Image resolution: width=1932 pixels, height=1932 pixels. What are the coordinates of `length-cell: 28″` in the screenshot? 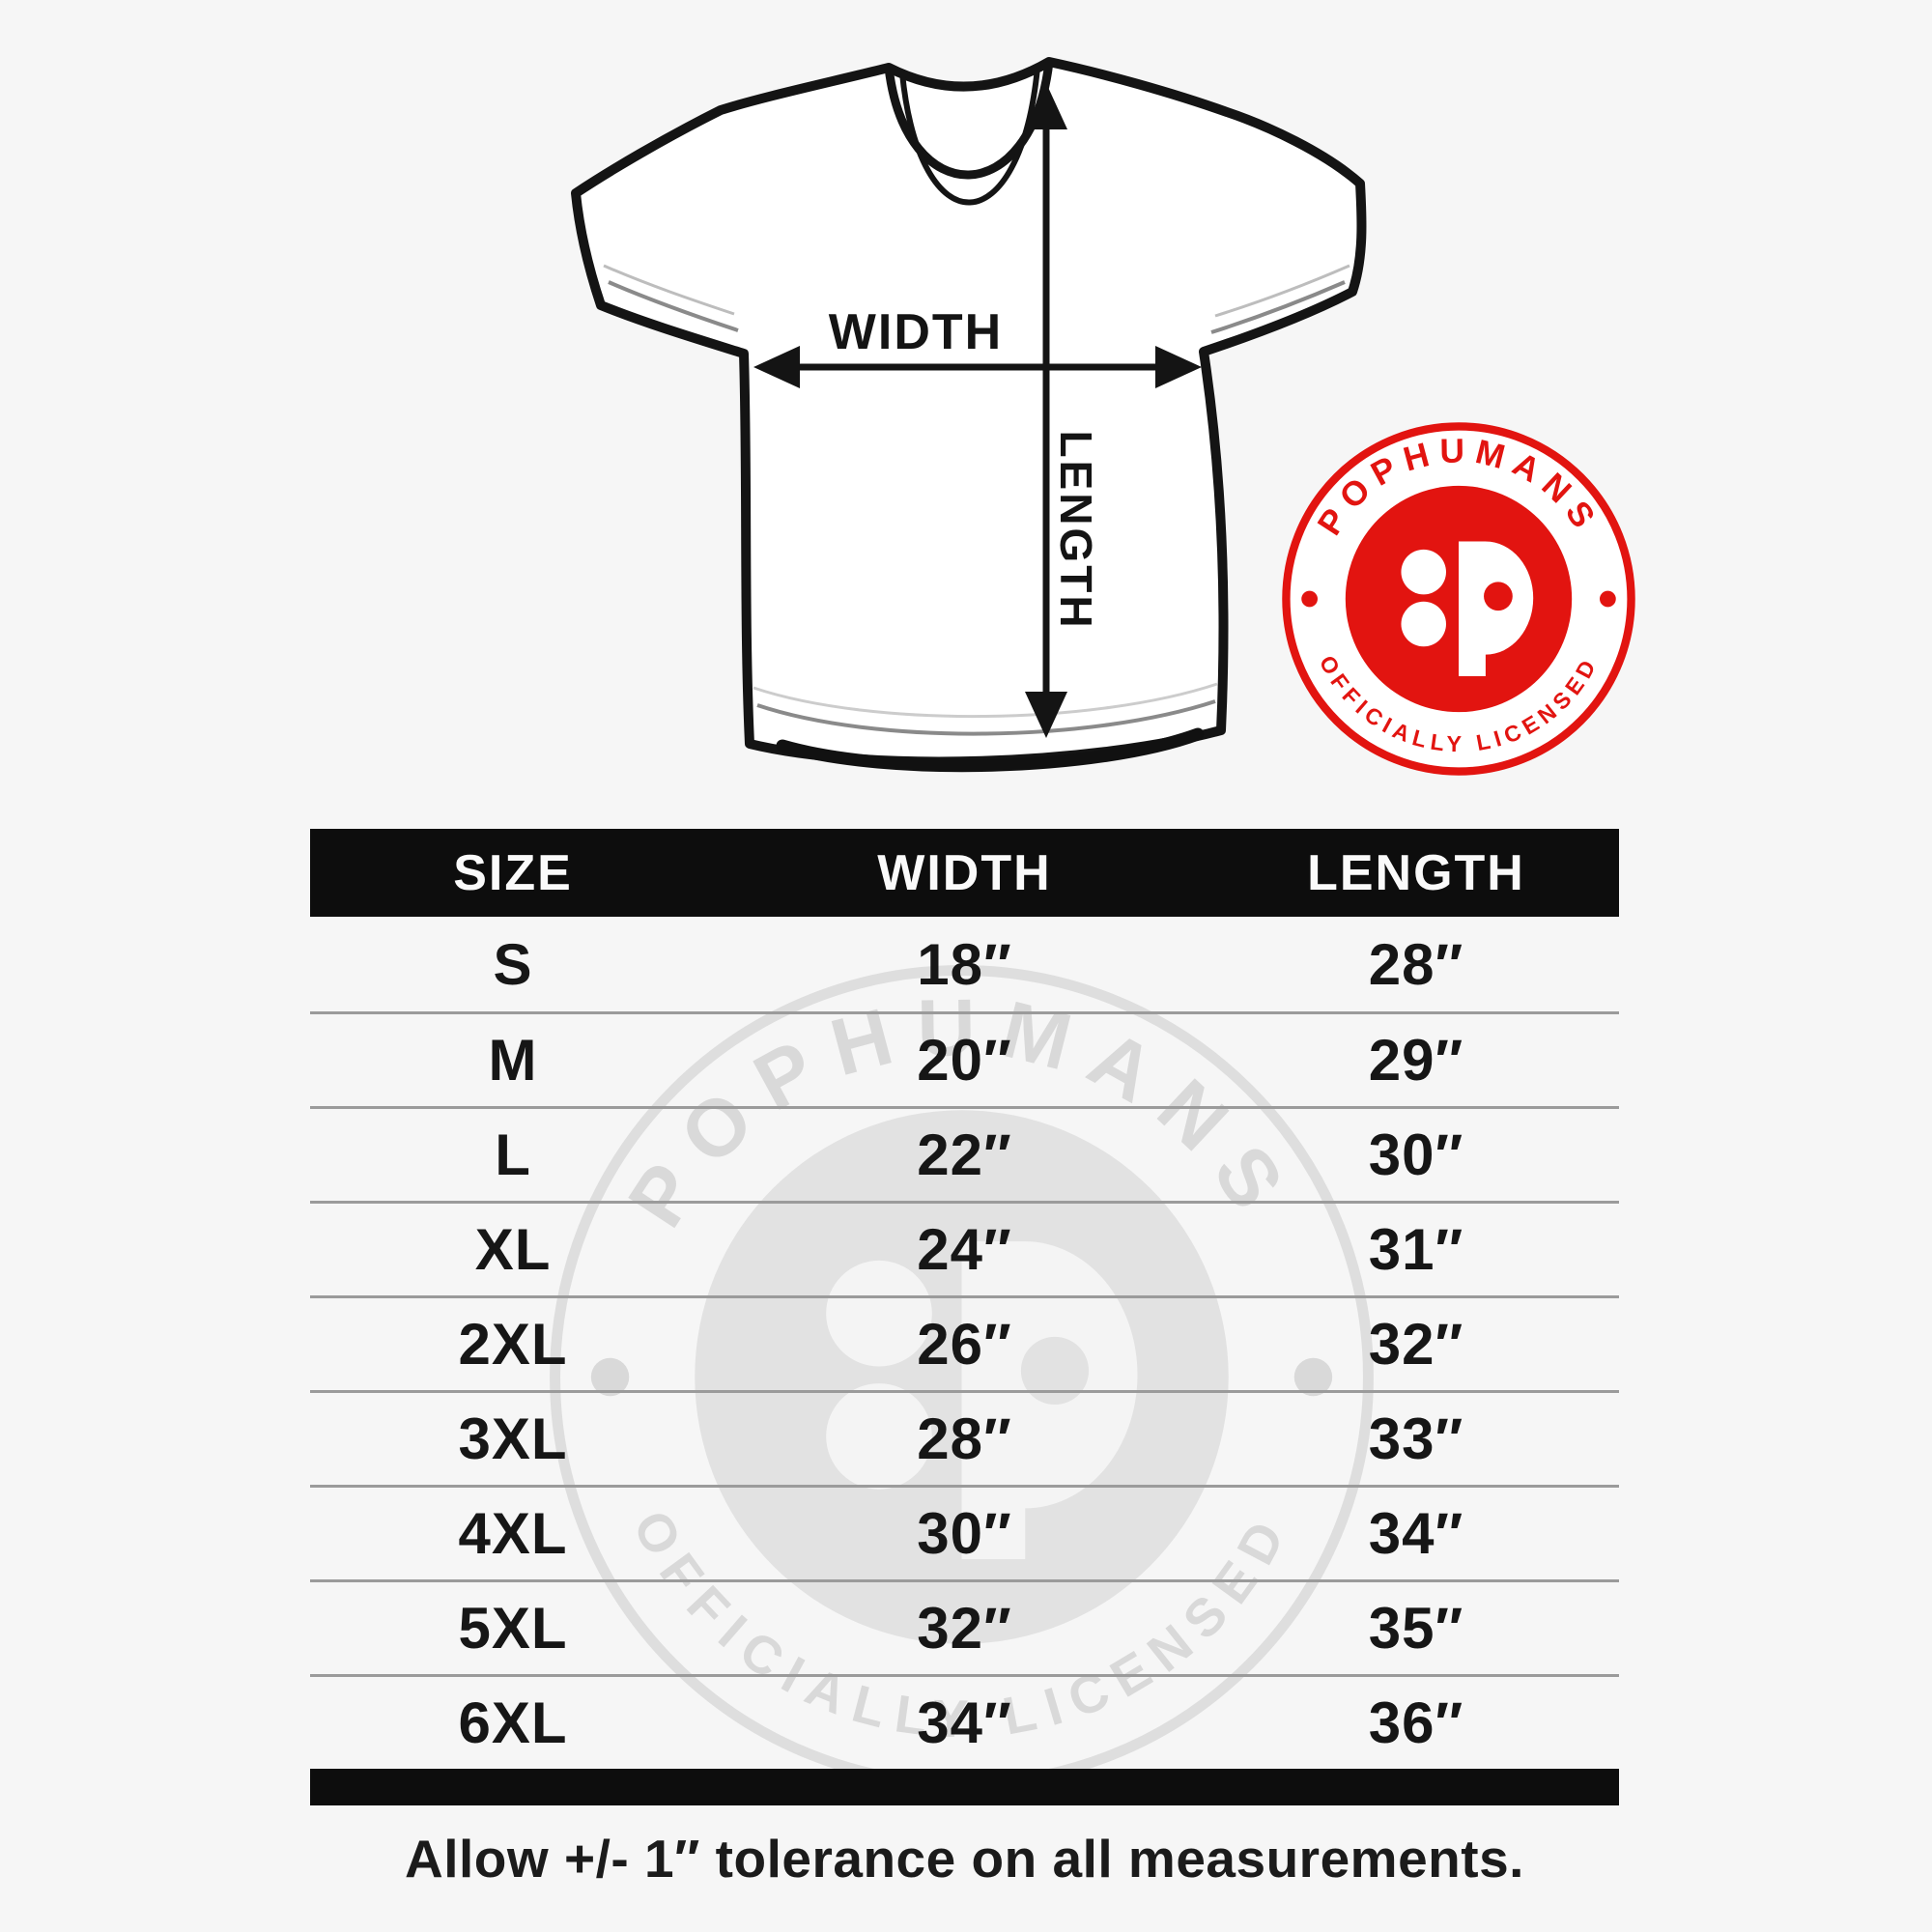 It's located at (1416, 964).